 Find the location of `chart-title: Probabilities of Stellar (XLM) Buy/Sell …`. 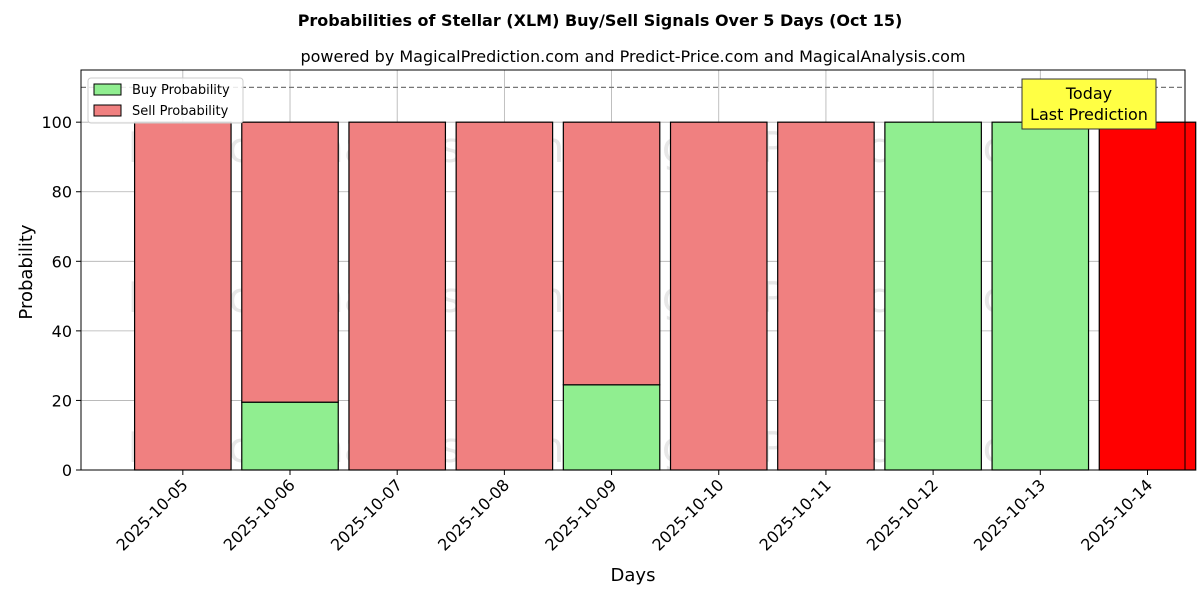

chart-title: Probabilities of Stellar (XLM) Buy/Sell … is located at coordinates (600, 20).